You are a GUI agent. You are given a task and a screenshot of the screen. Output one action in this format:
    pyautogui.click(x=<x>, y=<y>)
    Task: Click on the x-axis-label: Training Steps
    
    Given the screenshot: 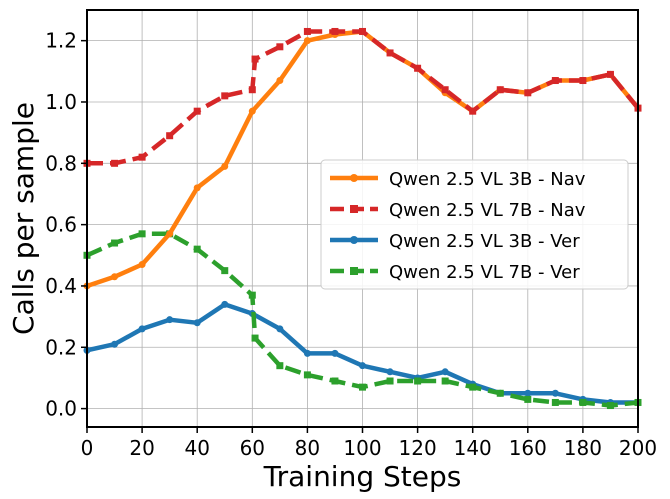 What is the action you would take?
    pyautogui.click(x=362, y=476)
    